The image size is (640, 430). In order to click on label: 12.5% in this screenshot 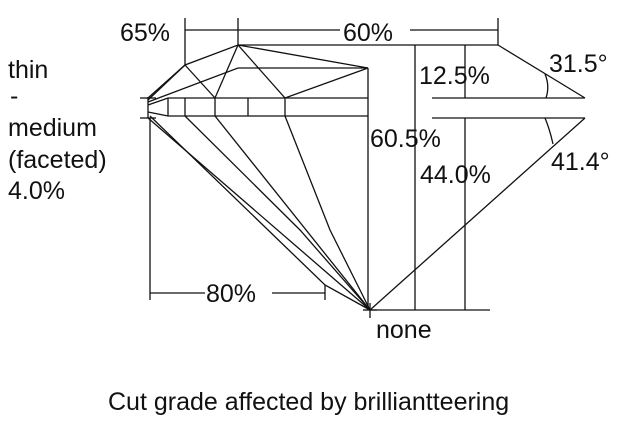, I will do `click(454, 76)`.